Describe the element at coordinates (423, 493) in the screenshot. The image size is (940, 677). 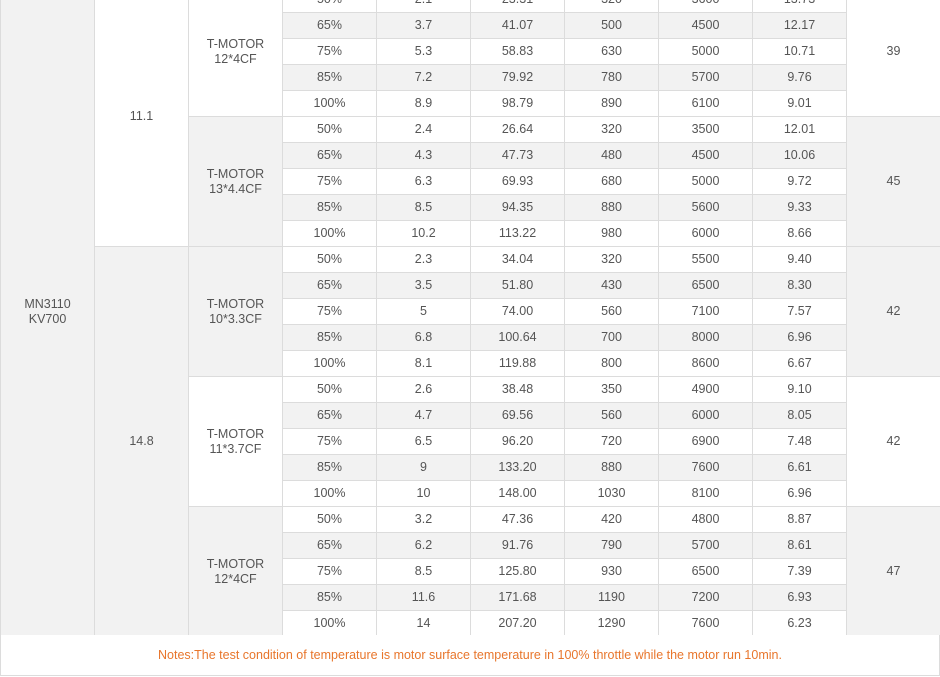
I see `current-cell: 10` at that location.